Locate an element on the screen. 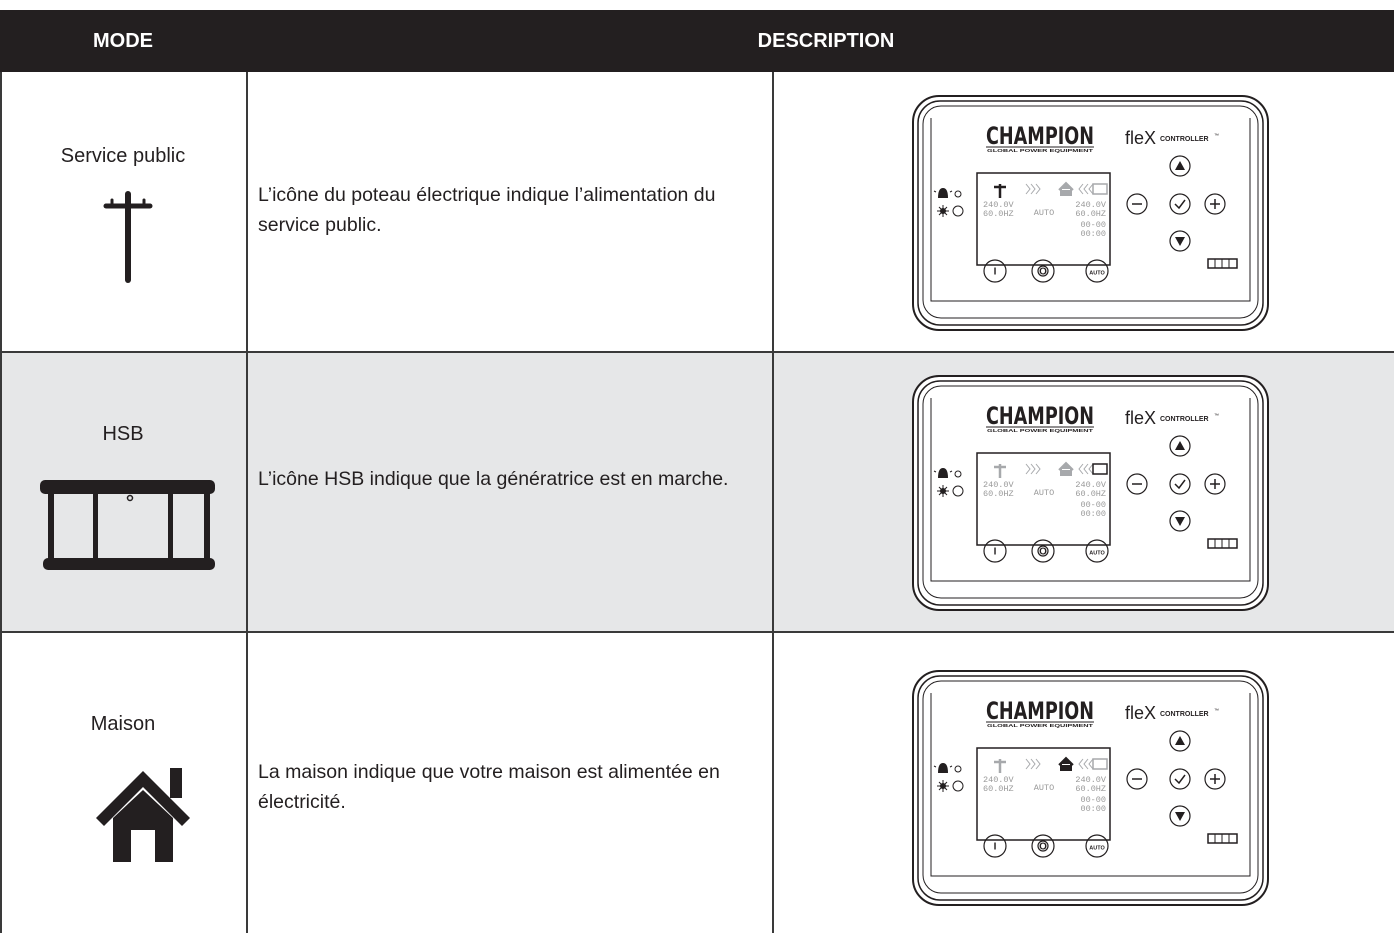  pole-icon is located at coordinates (128, 237).